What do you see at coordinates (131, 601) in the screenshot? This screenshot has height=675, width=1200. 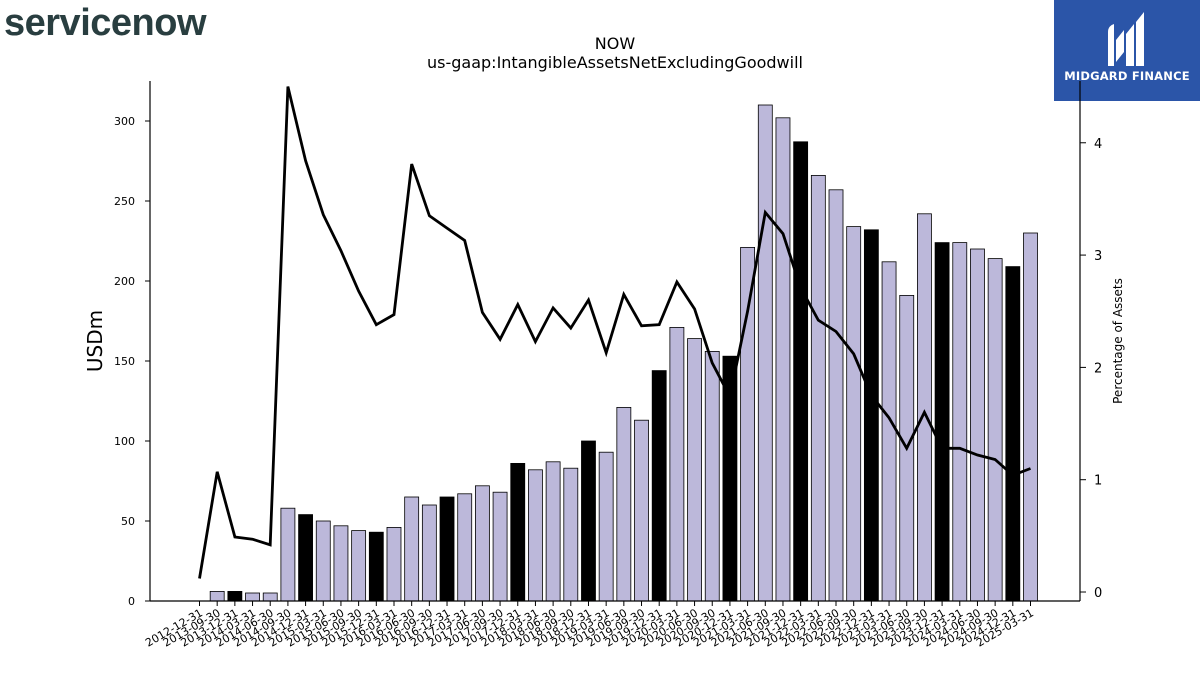 I see `y-tick-label-0: 0` at bounding box center [131, 601].